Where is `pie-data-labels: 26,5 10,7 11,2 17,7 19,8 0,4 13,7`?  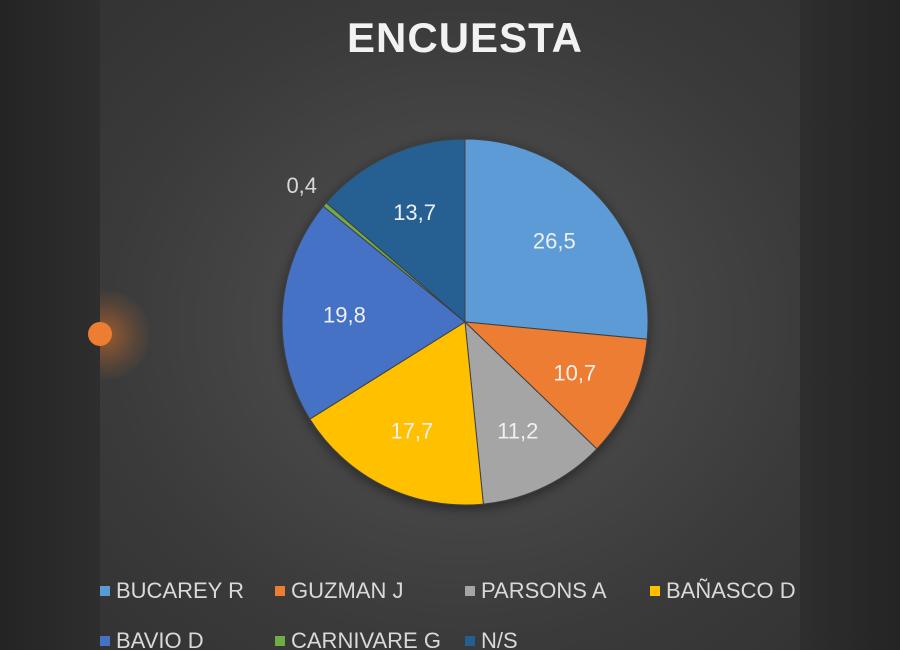 pie-data-labels: 26,5 10,7 11,2 17,7 19,8 0,4 13,7 is located at coordinates (441, 308).